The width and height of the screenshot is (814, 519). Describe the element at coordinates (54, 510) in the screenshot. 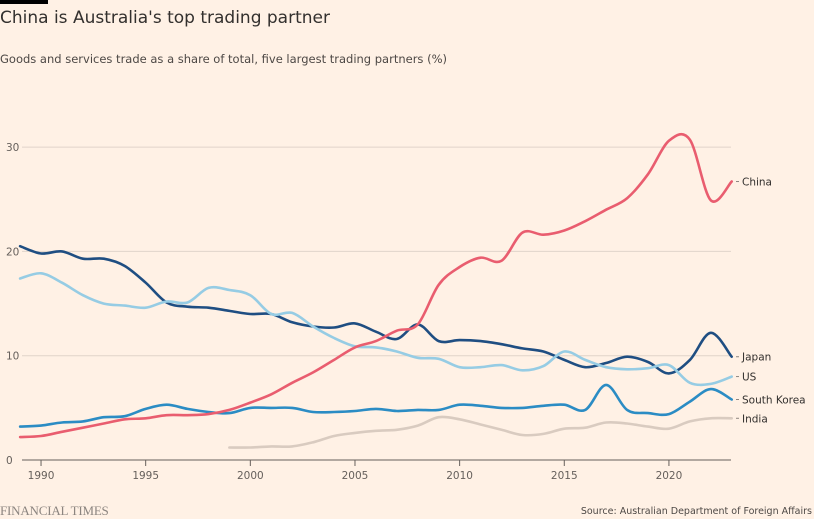

I see `ft-logo: FINANCIAL TIMES` at that location.